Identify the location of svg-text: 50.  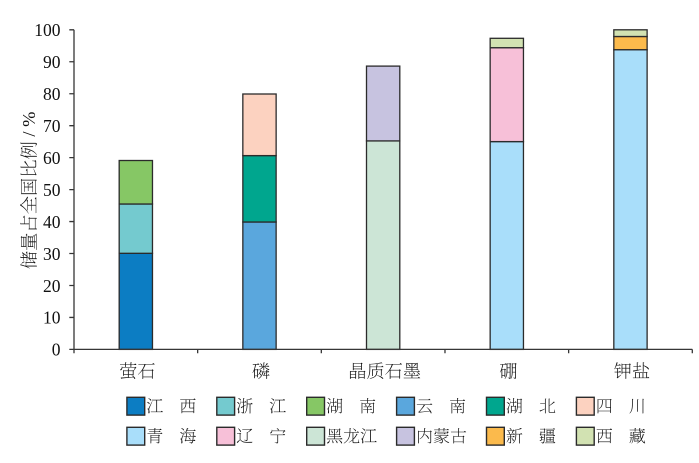
(52, 190).